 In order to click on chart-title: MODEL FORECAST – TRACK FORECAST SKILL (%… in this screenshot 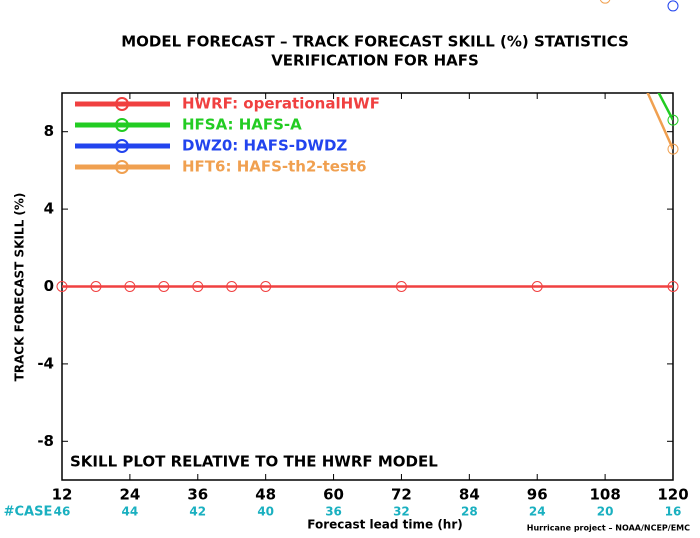, I will do `click(375, 42)`.